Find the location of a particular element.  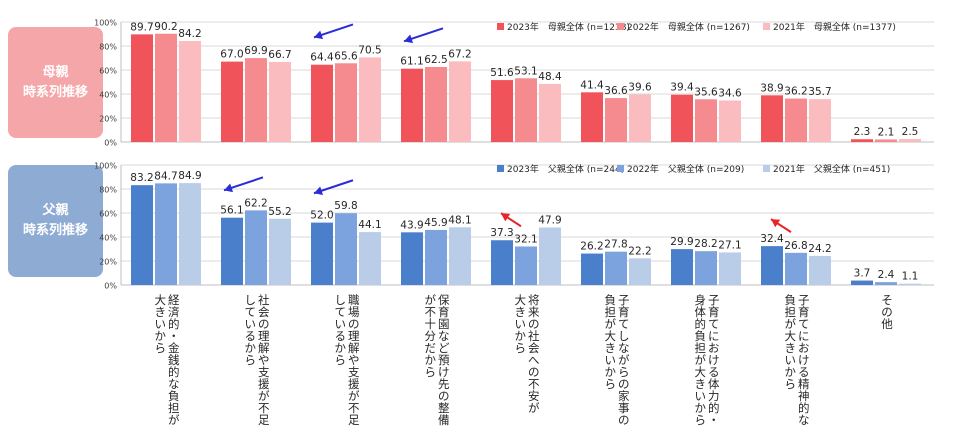

mother-value-label: 48.4 is located at coordinates (550, 77).